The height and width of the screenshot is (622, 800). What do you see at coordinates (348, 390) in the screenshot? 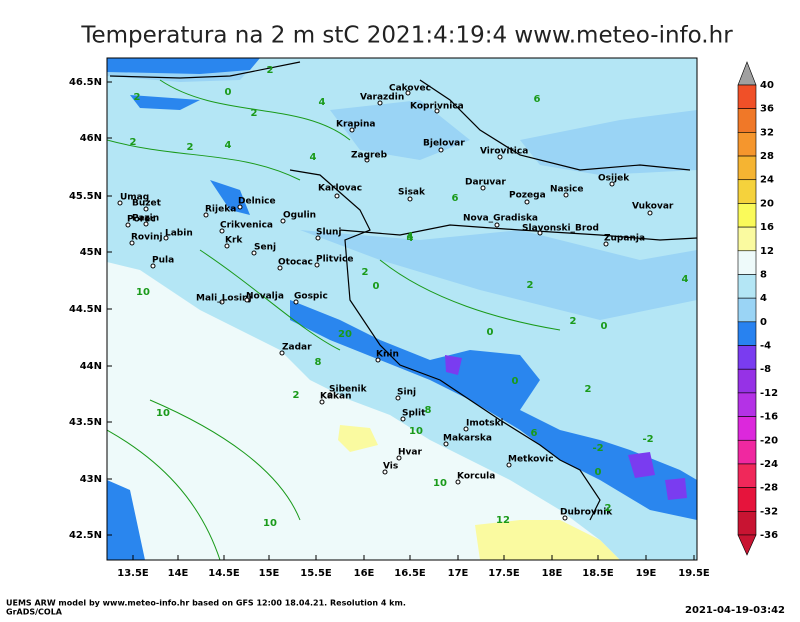
I see `city-label: Sibenik` at bounding box center [348, 390].